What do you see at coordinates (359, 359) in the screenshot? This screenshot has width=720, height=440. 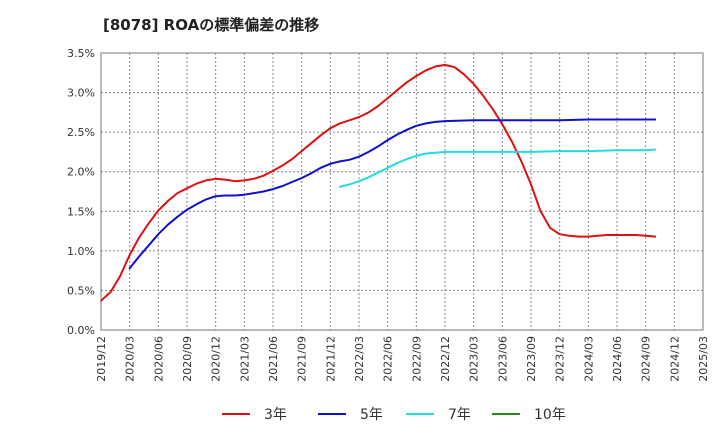 I see `x-tick-label: 2022/03` at bounding box center [359, 359].